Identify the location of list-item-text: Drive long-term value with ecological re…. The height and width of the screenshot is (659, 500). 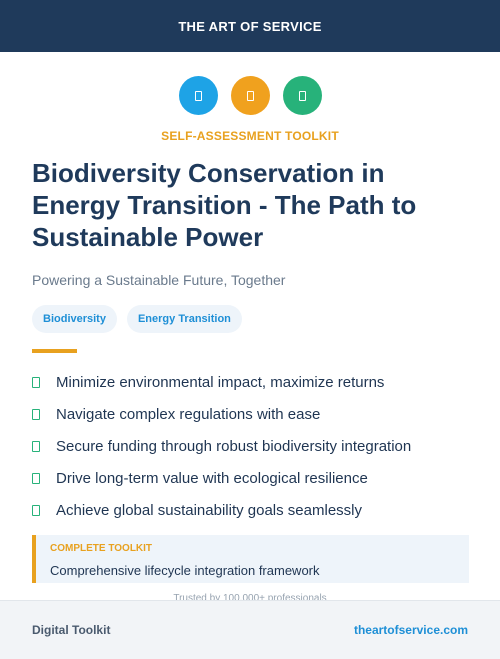
(212, 478).